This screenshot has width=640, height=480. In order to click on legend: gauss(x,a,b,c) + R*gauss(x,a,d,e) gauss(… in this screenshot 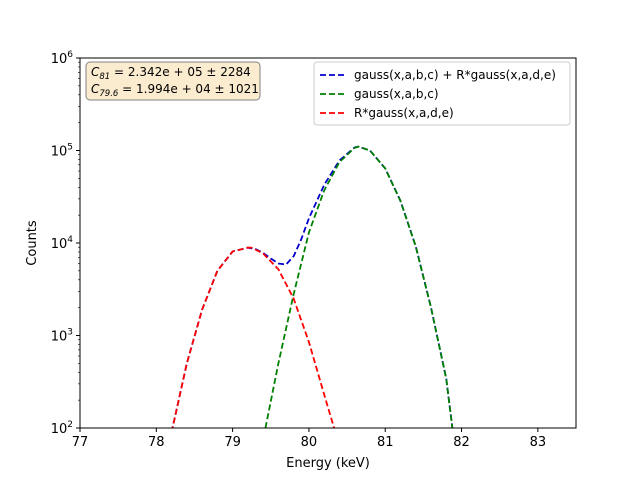, I will do `click(442, 93)`.